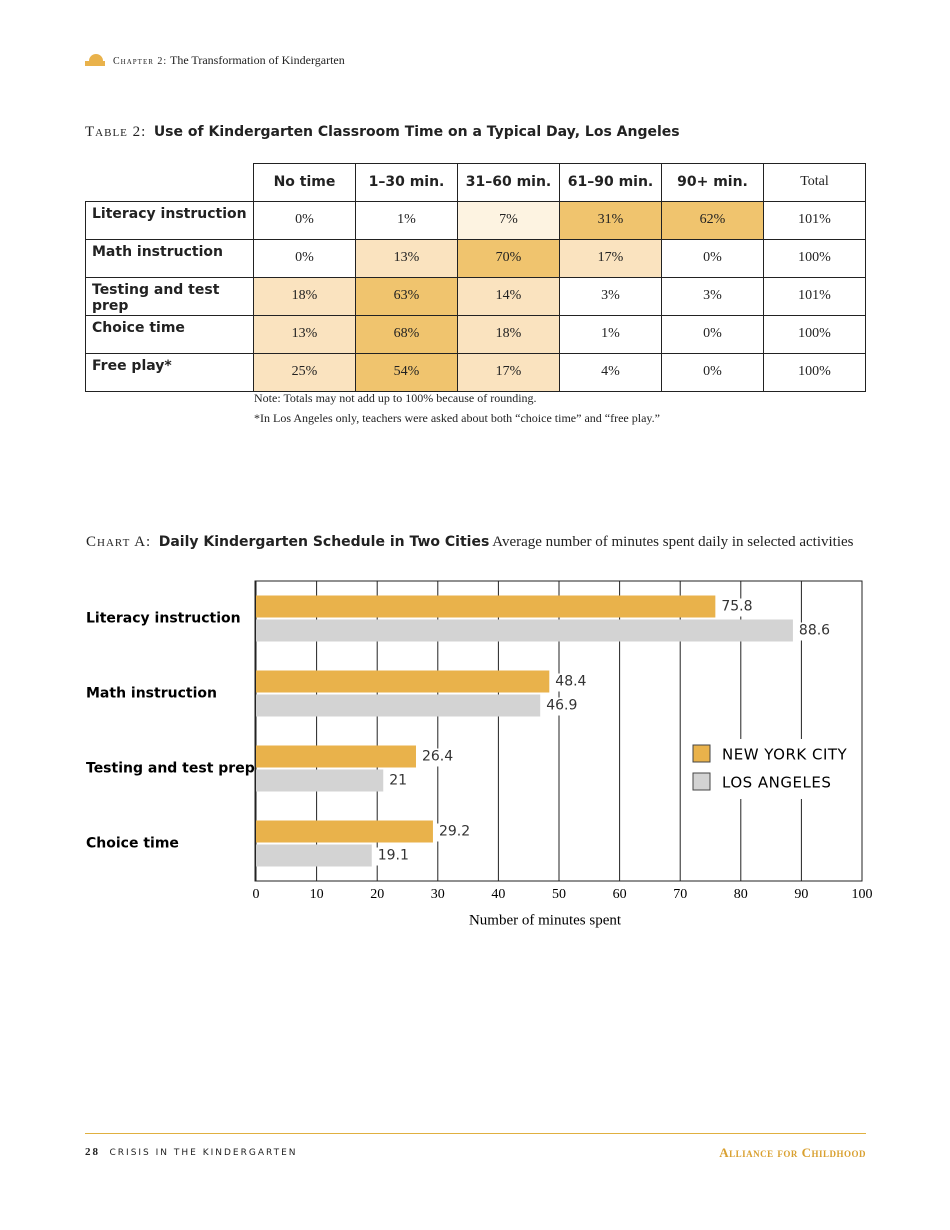  I want to click on table-label: Table 2:, so click(116, 132).